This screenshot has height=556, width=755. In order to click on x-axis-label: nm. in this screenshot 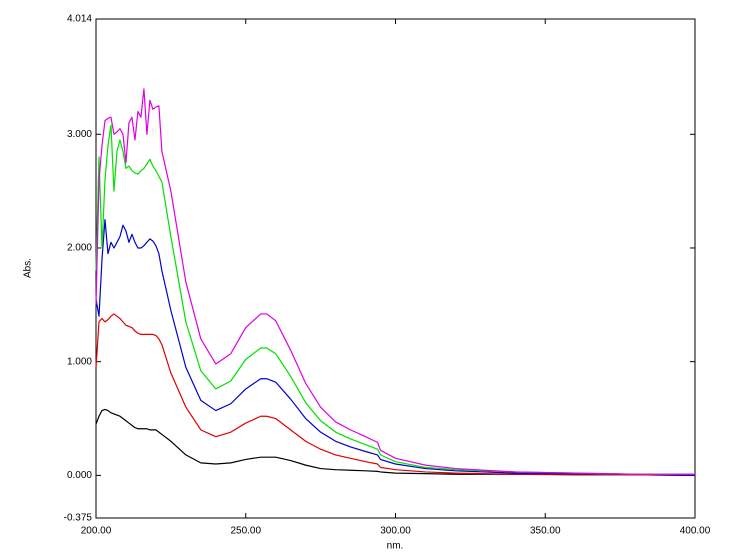, I will do `click(395, 546)`.